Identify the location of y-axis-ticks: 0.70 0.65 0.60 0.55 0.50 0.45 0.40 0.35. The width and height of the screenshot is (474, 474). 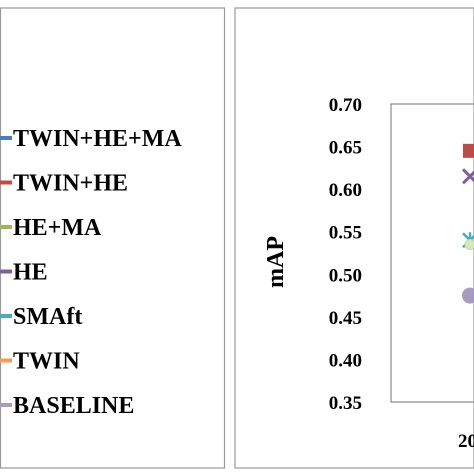
(345, 254).